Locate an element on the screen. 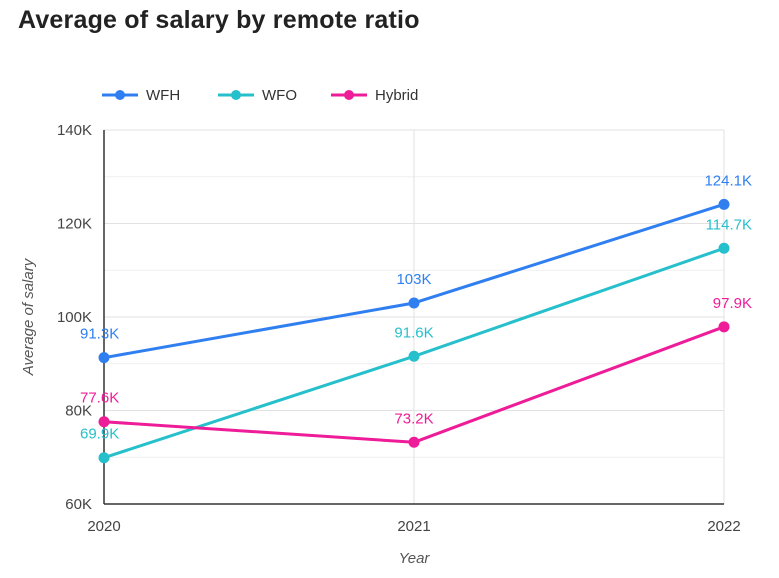 This screenshot has width=779, height=578. data-label-wfh: 124.1K is located at coordinates (728, 180).